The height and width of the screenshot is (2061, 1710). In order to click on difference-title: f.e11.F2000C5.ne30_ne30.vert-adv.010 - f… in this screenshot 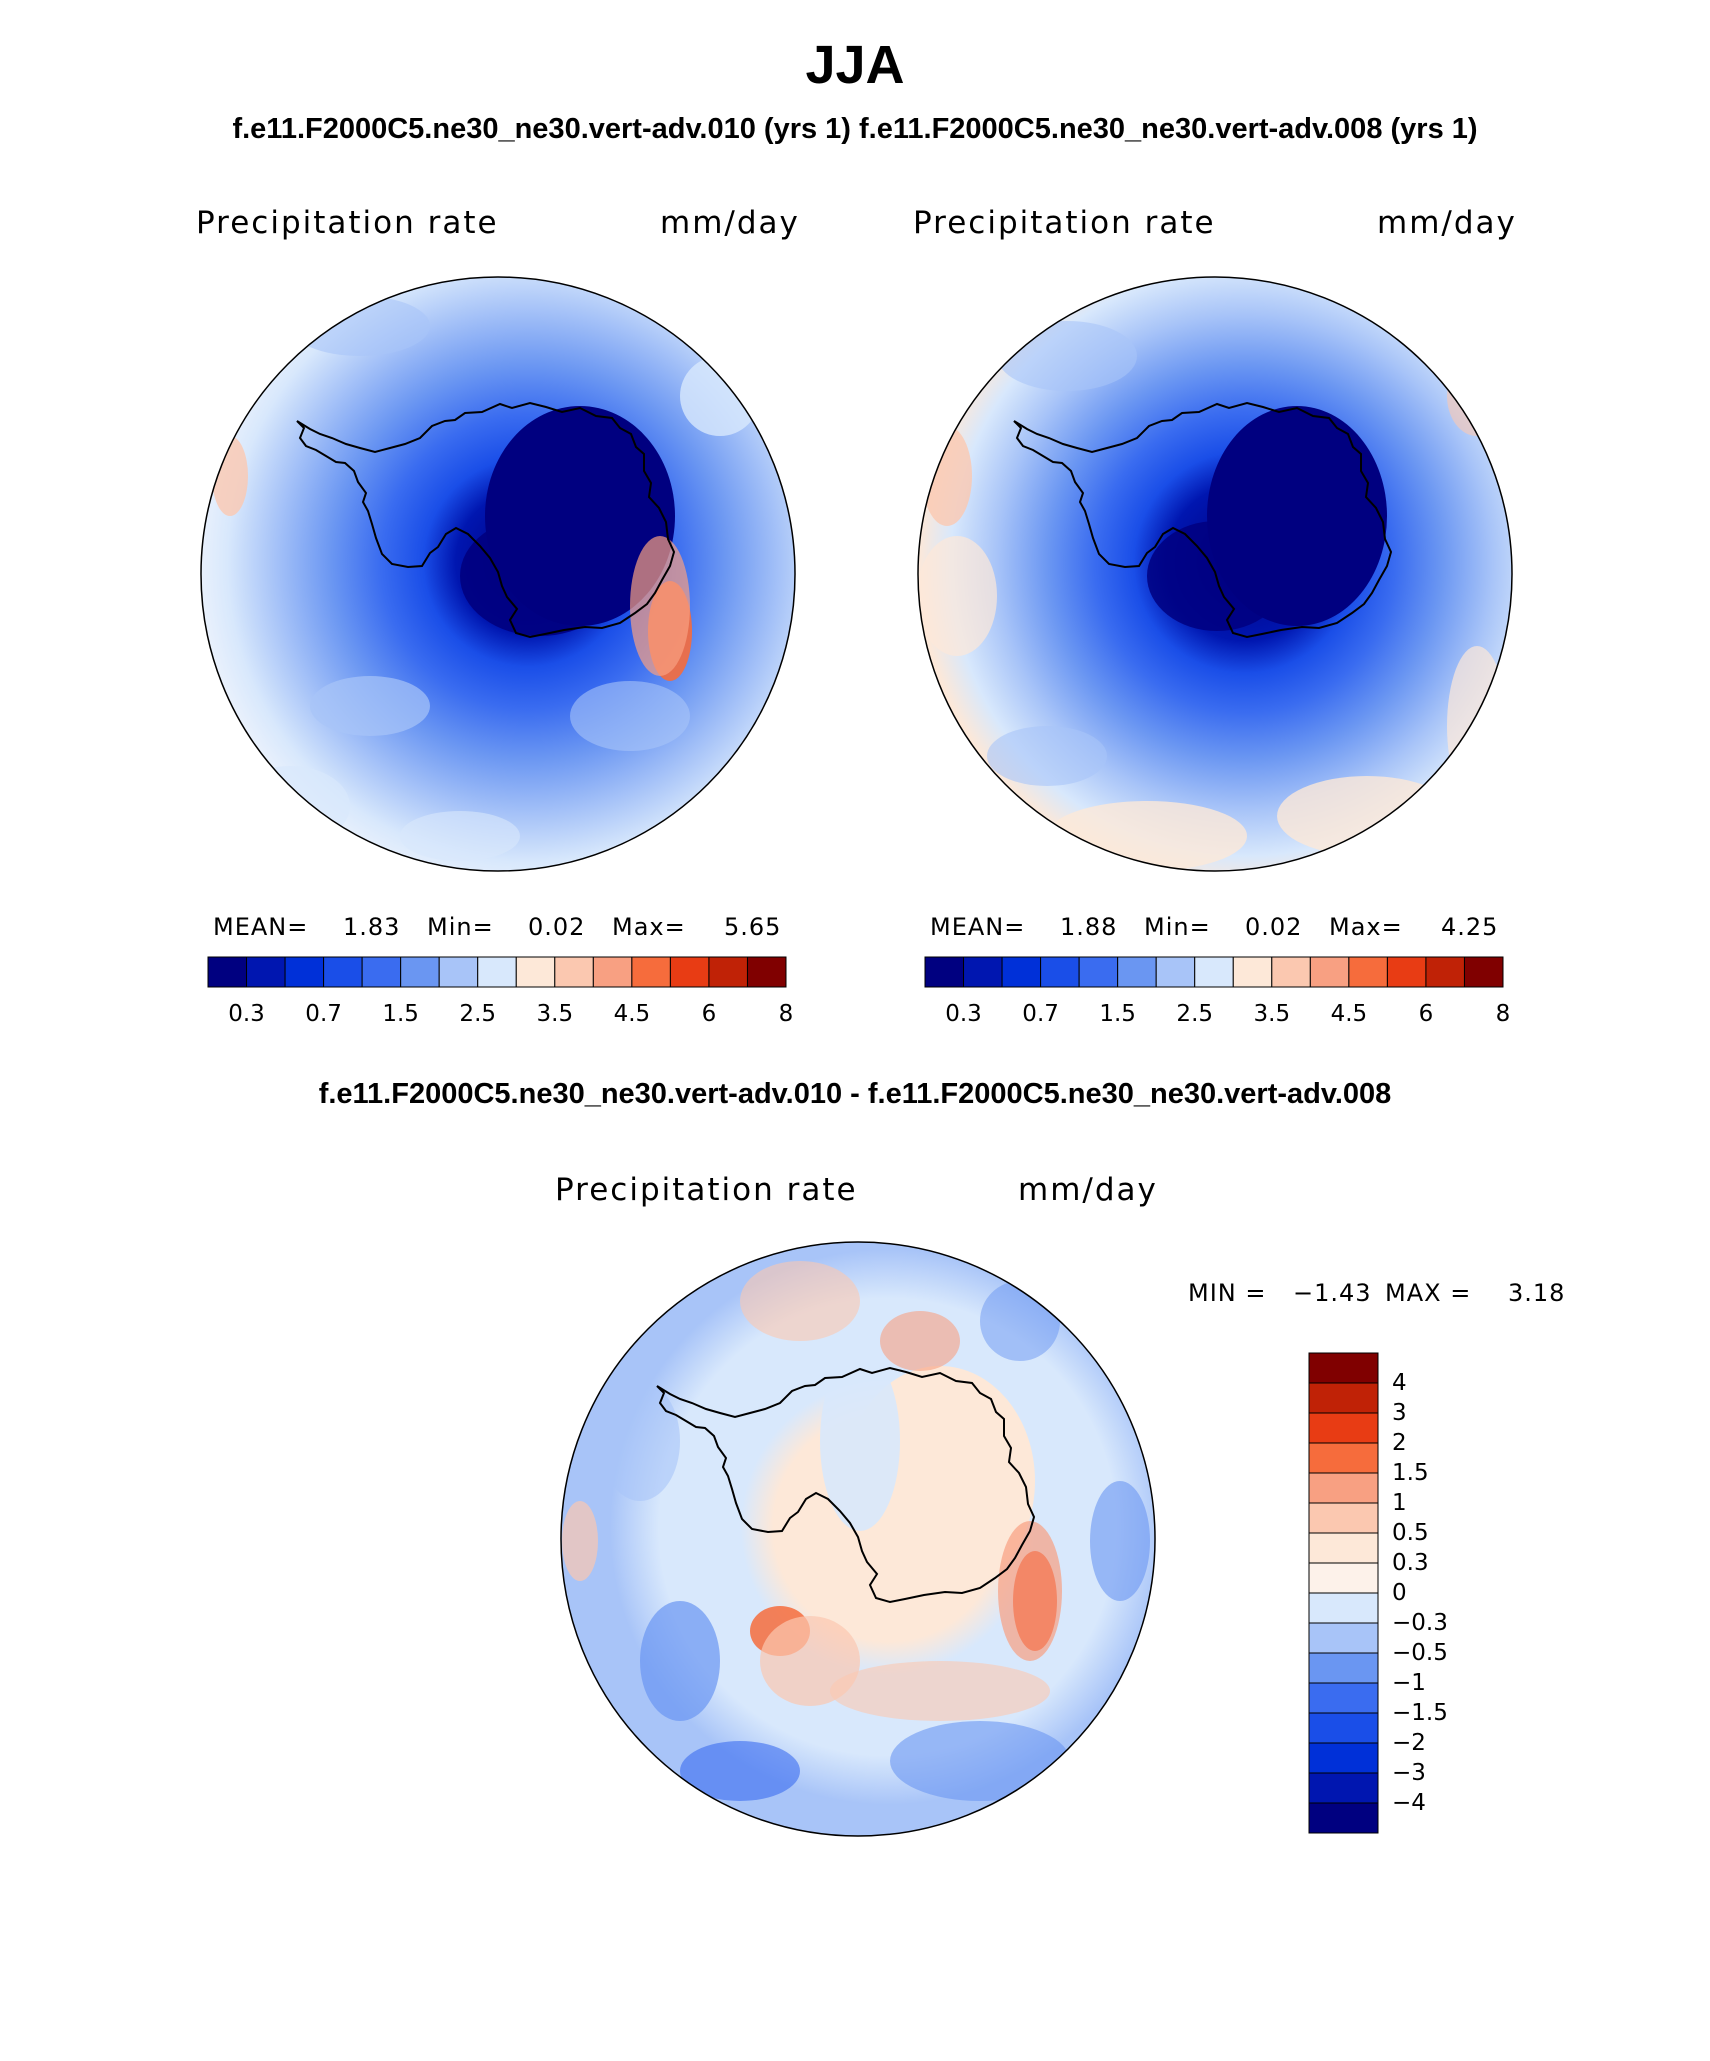, I will do `click(855, 1094)`.